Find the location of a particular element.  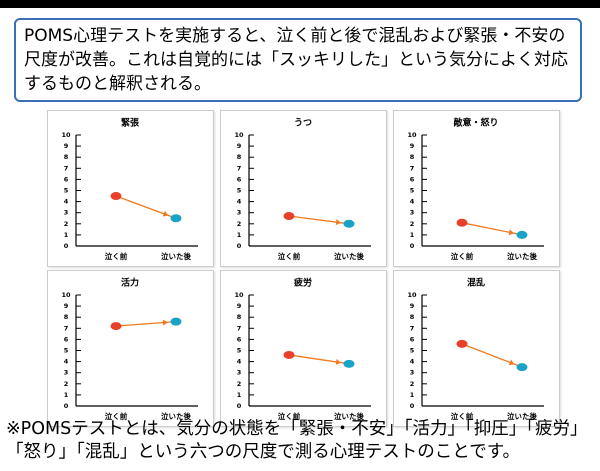

chart-panel: 疲労 0 1 2 3 4 5 6 7 8 9 10 泣く前 泣いた後 is located at coordinates (303, 348).